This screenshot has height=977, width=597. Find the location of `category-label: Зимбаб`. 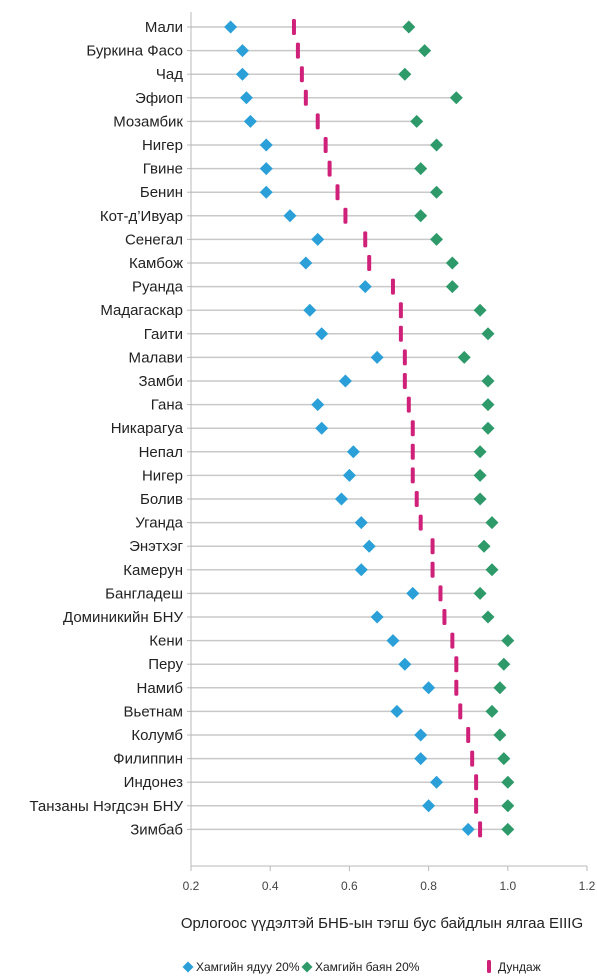

category-label: Зимбаб is located at coordinates (156, 829).